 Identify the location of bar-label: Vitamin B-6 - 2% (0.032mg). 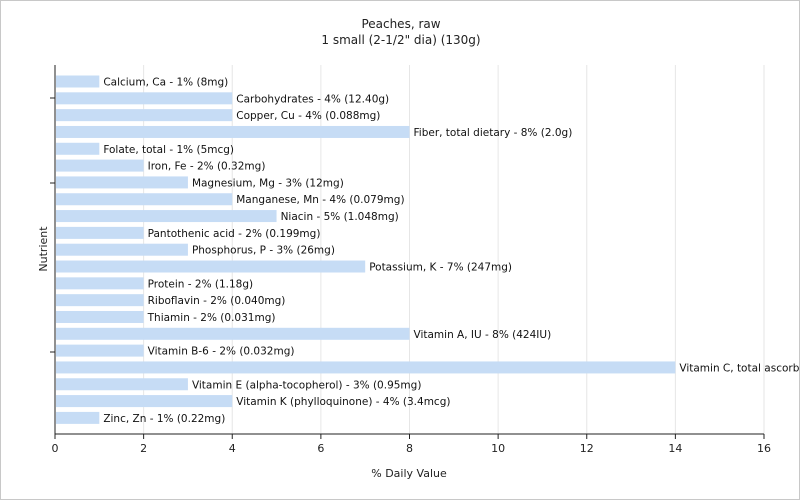
(221, 352).